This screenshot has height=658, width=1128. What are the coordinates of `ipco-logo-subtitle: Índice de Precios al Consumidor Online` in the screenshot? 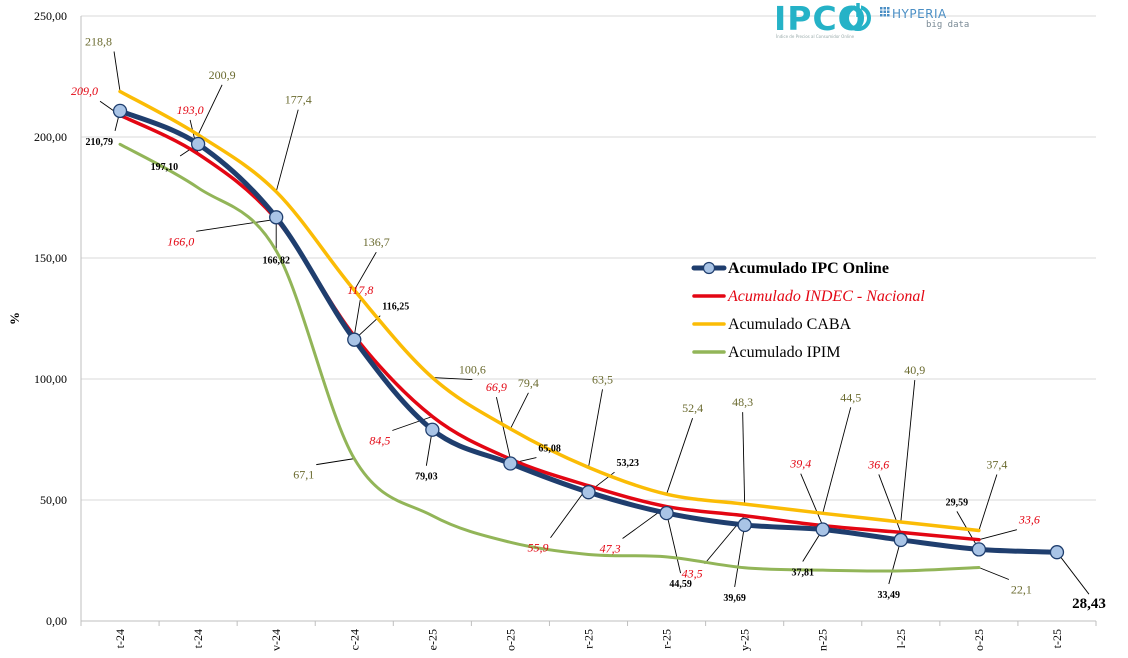 It's located at (815, 36).